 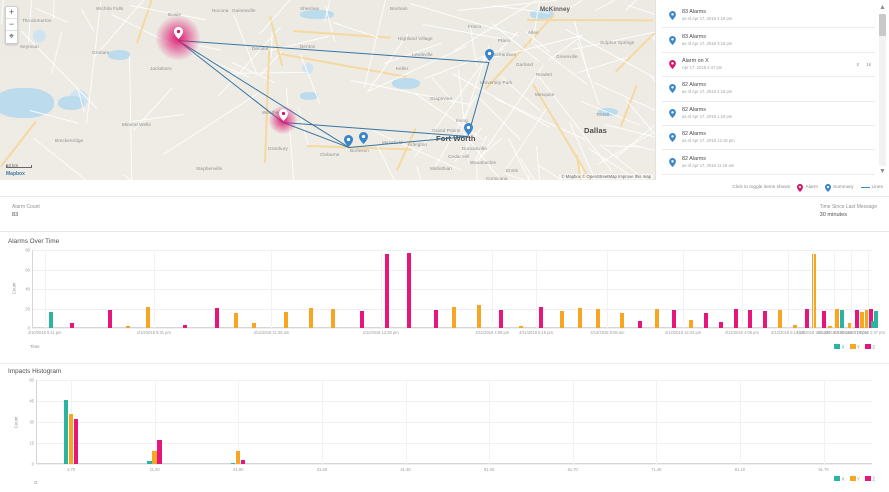 What do you see at coordinates (851, 332) in the screenshot?
I see `x-axis-tick-label: 4/15/2018 7:19 pm` at bounding box center [851, 332].